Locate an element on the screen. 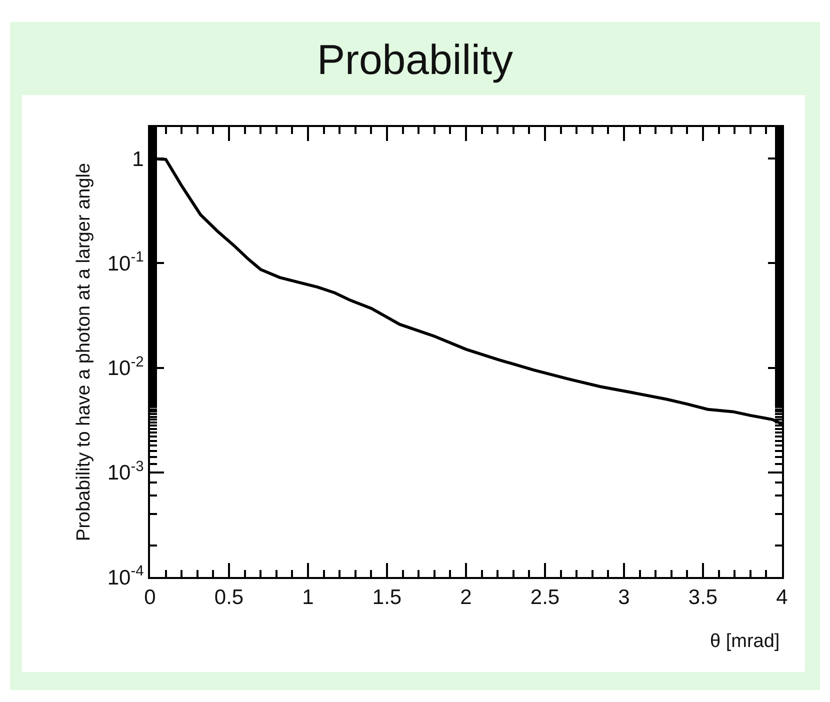 The height and width of the screenshot is (702, 830). x-tick-label: 0.5 is located at coordinates (229, 598).